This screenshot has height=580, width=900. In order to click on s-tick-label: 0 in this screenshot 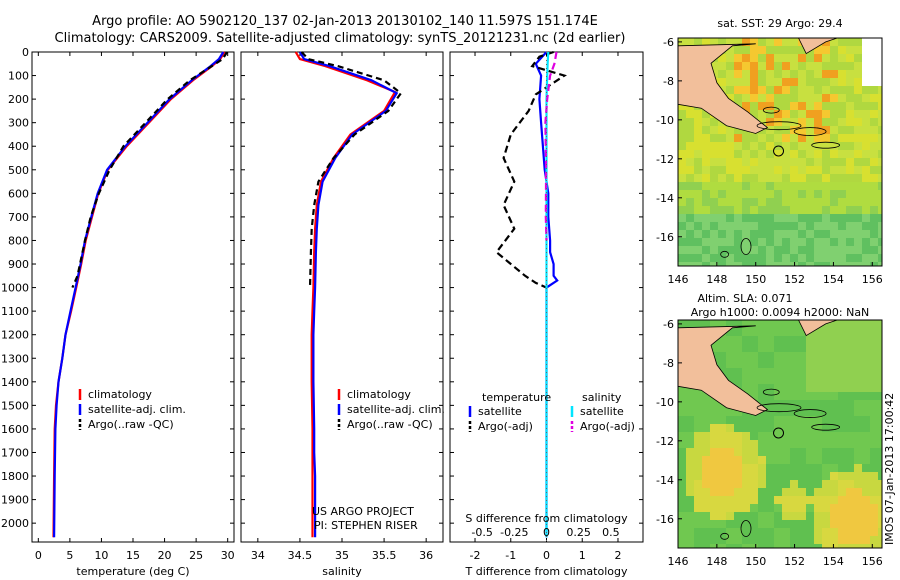, I will do `click(546, 532)`.